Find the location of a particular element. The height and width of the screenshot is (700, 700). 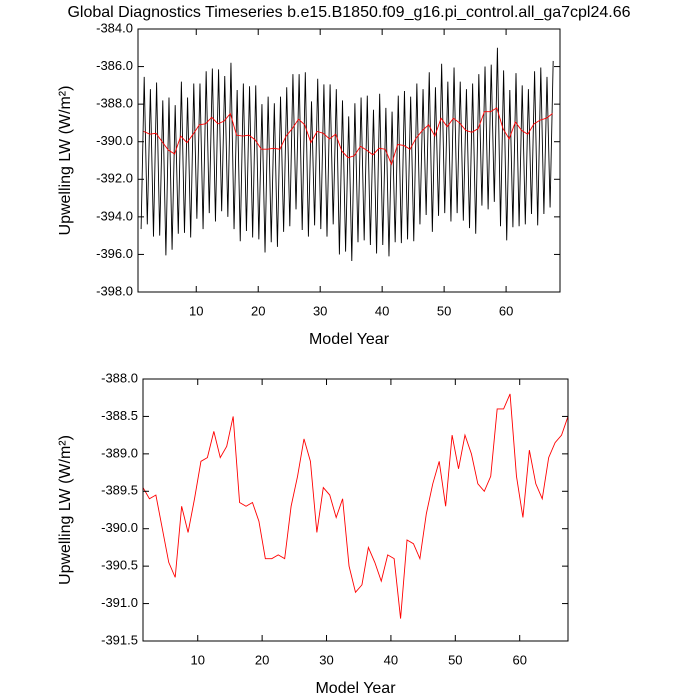

y-tick-label: -394.0 is located at coordinates (114, 215).